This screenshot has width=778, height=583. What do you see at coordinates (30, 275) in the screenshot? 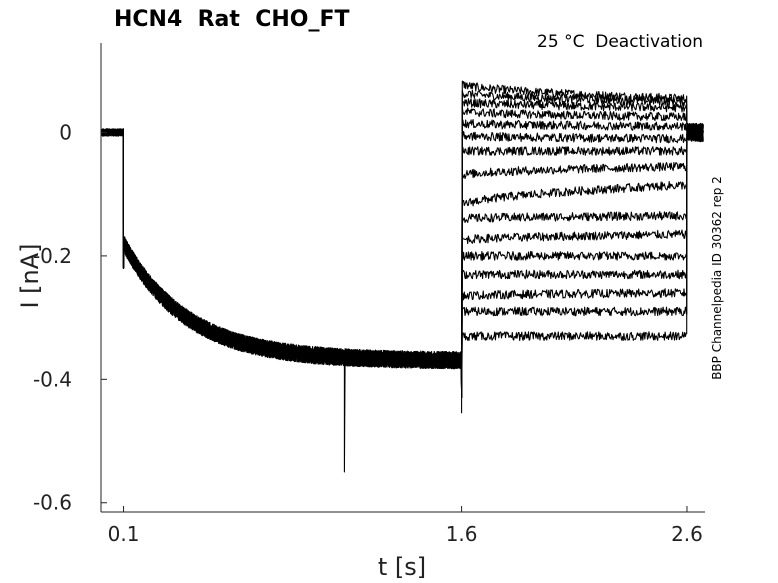
I see `y-axis-label: I [nA]` at bounding box center [30, 275].